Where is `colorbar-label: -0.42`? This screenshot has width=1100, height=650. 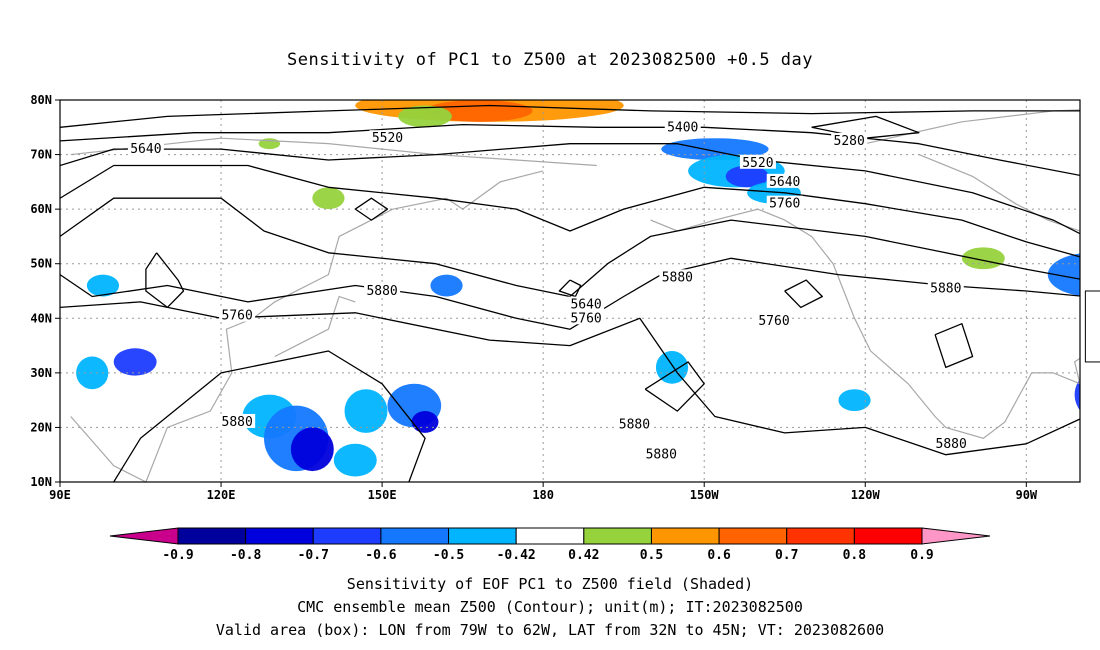 colorbar-label: -0.42 is located at coordinates (516, 555).